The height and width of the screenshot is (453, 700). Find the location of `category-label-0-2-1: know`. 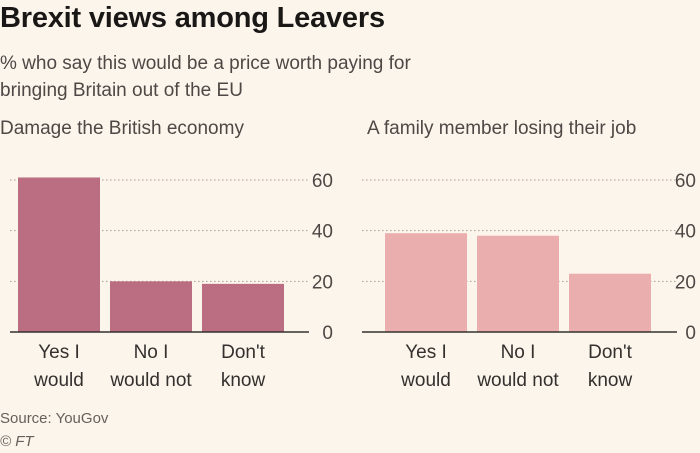

category-label-0-2-1: know is located at coordinates (243, 380).